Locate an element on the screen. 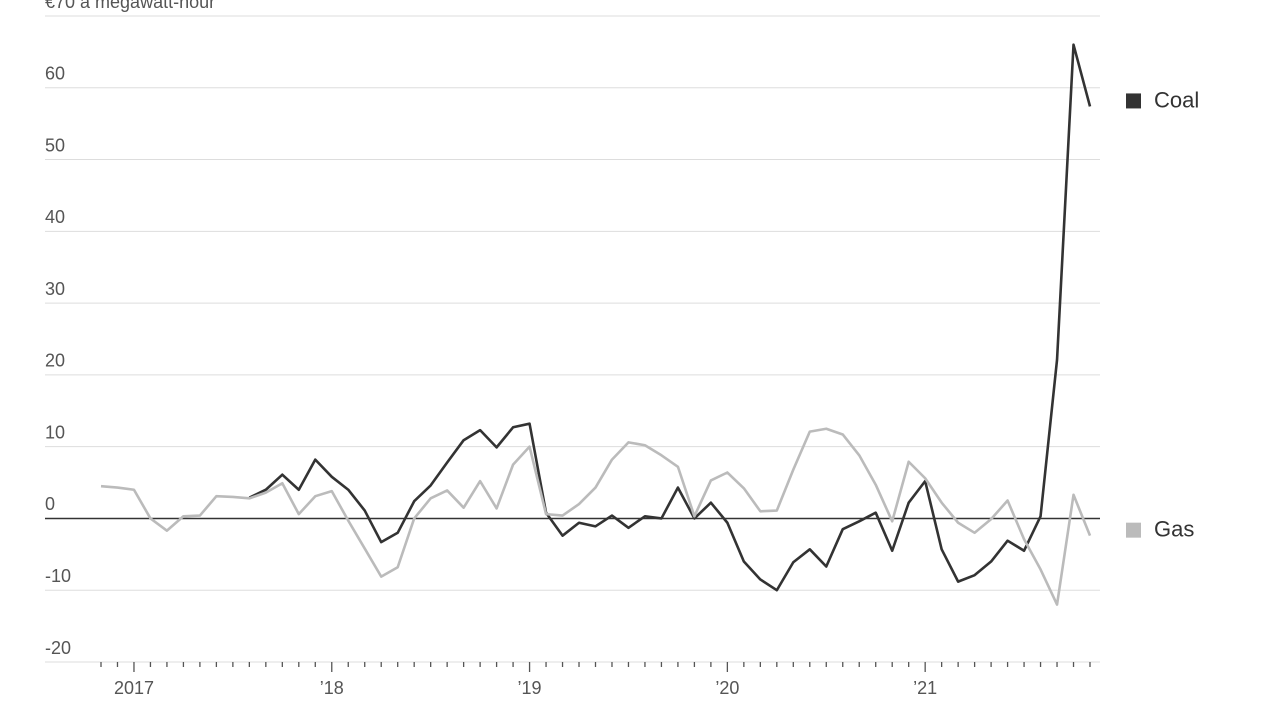  legend-label: Gas is located at coordinates (1174, 528).